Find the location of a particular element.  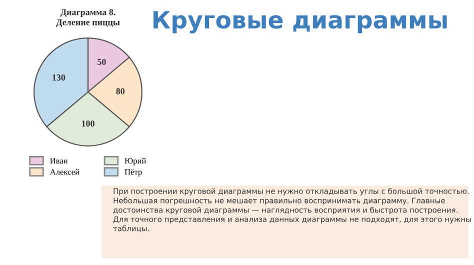

legend-label: Алексей is located at coordinates (65, 171).